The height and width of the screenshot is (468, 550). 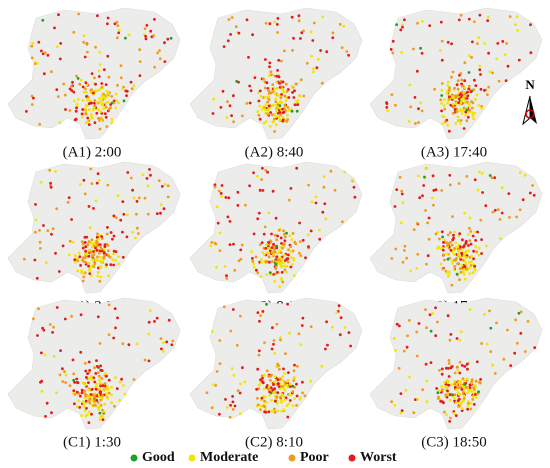 What do you see at coordinates (456, 237) in the screenshot?
I see `map-panel: (B3) 17:30` at bounding box center [456, 237].